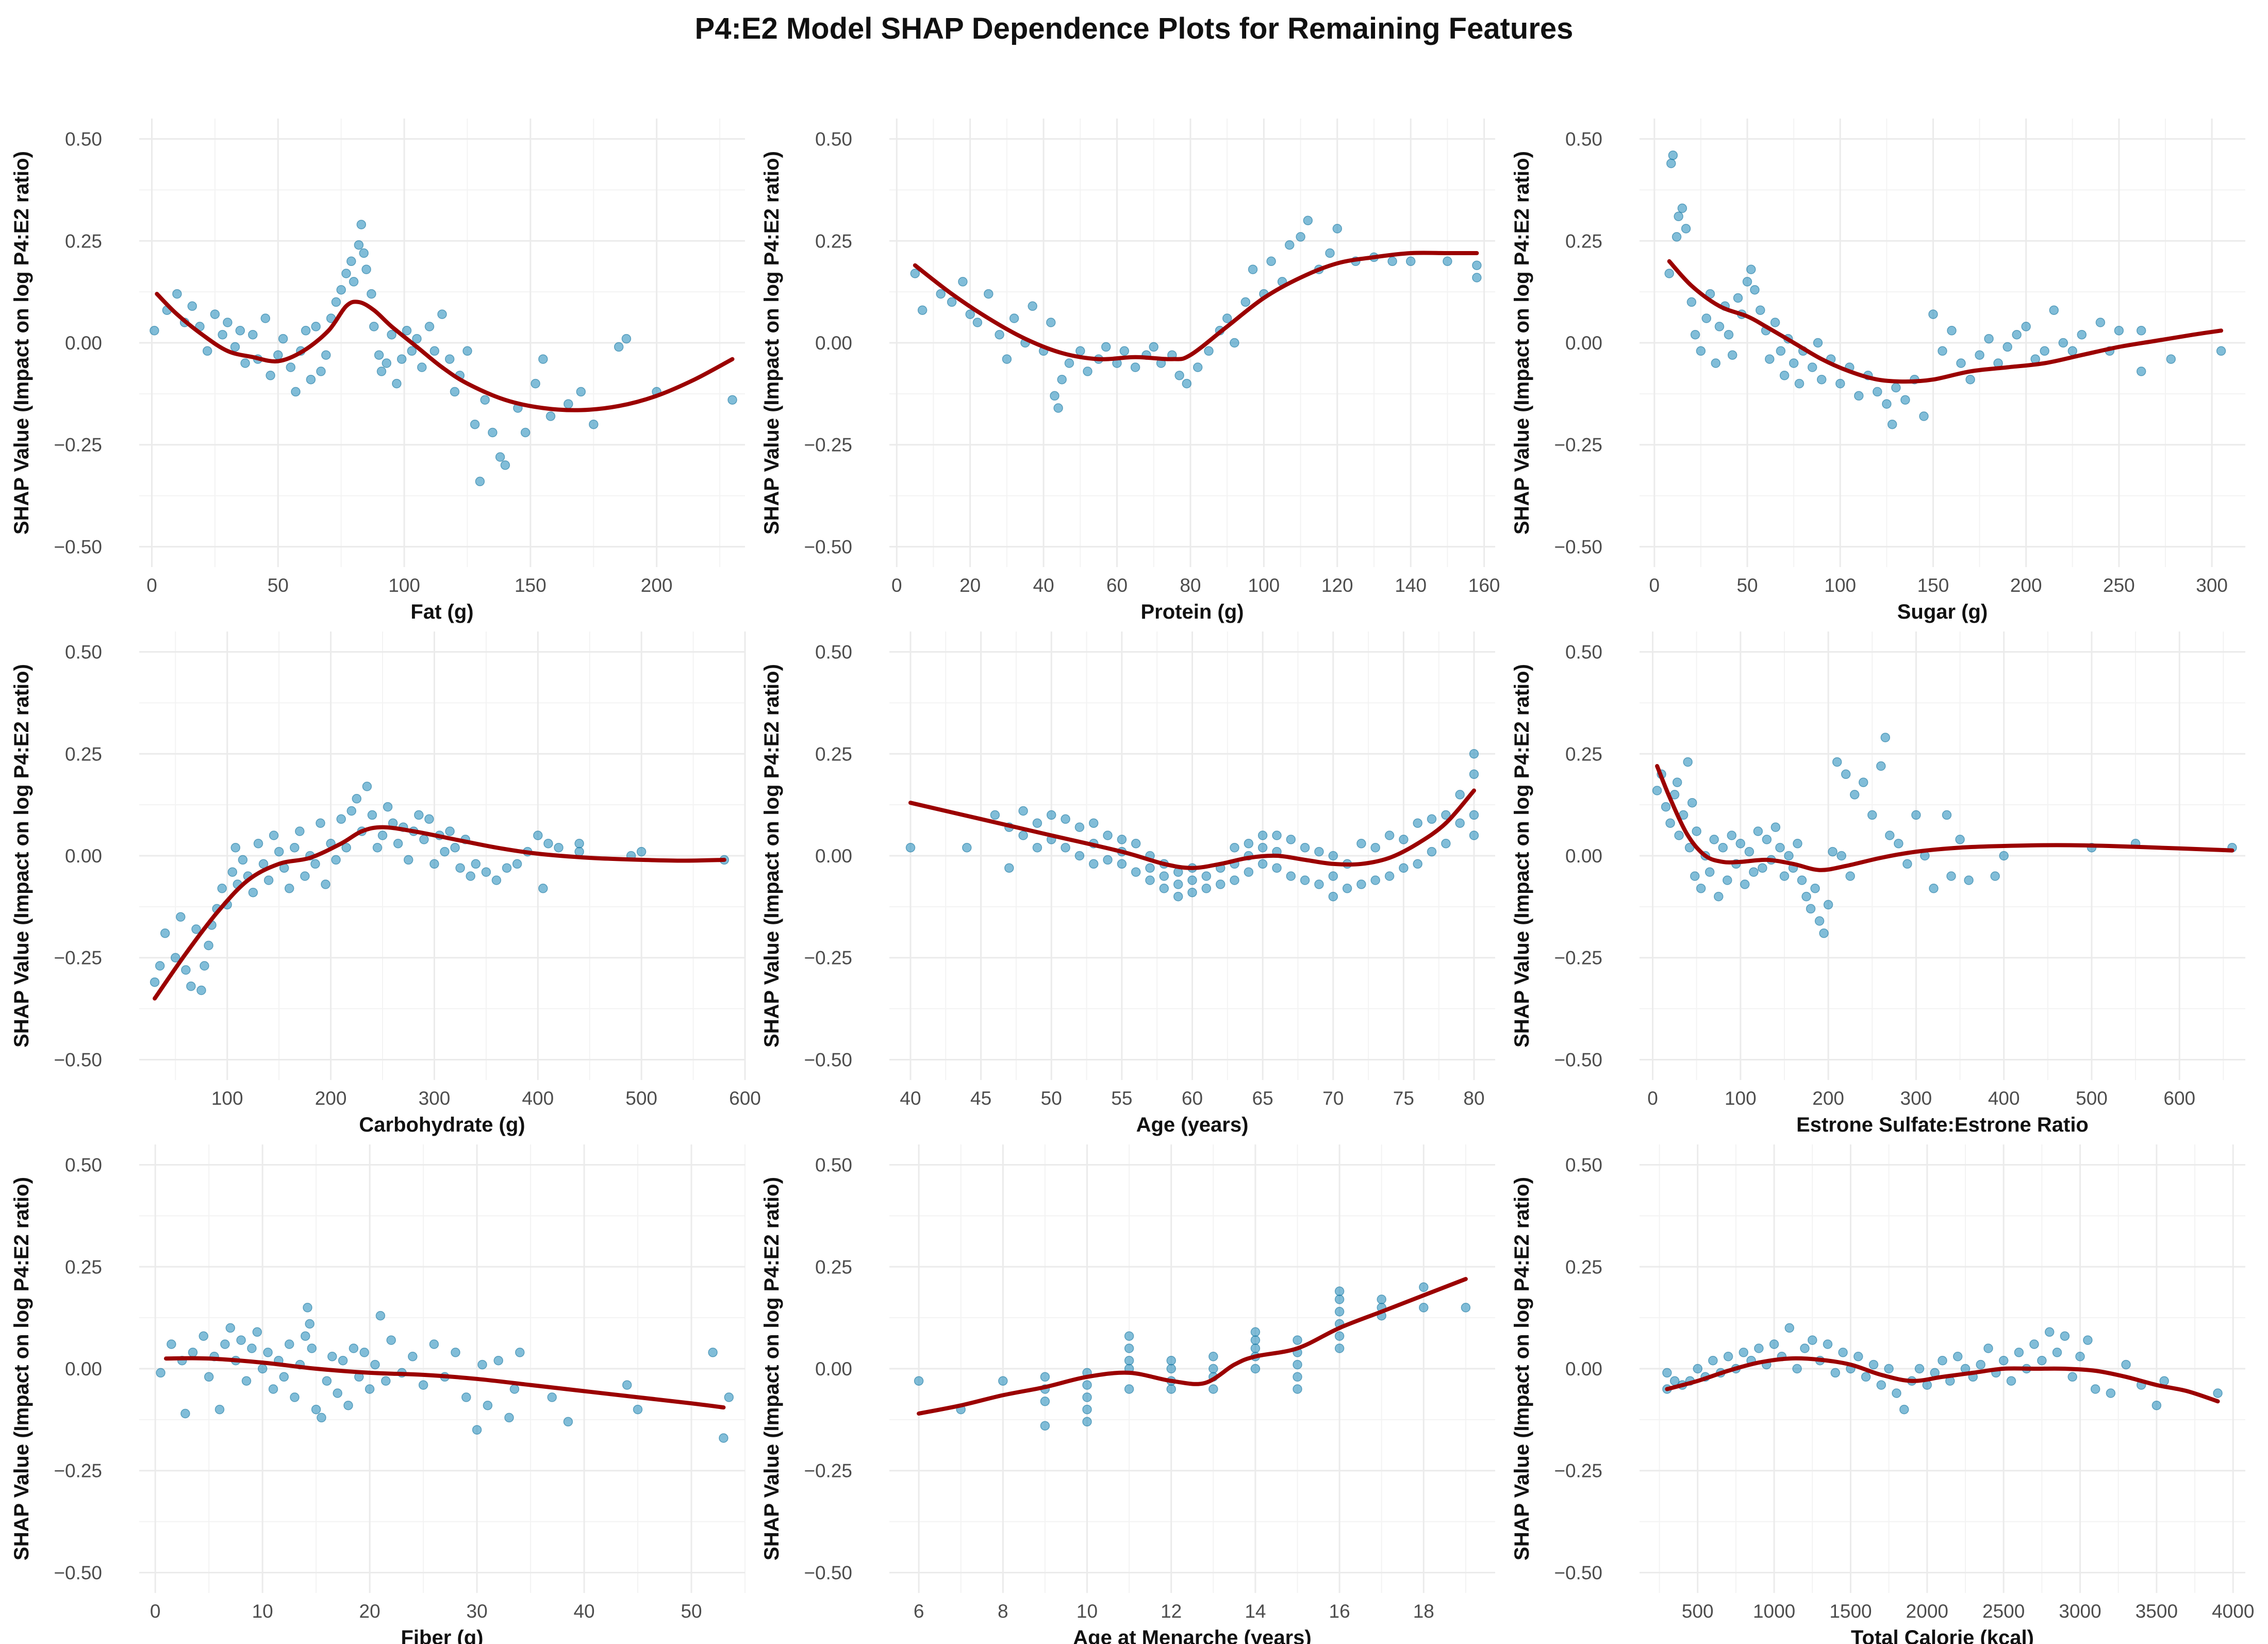  Describe the element at coordinates (1087, 1611) in the screenshot. I see `x-tick-label: 10` at that location.